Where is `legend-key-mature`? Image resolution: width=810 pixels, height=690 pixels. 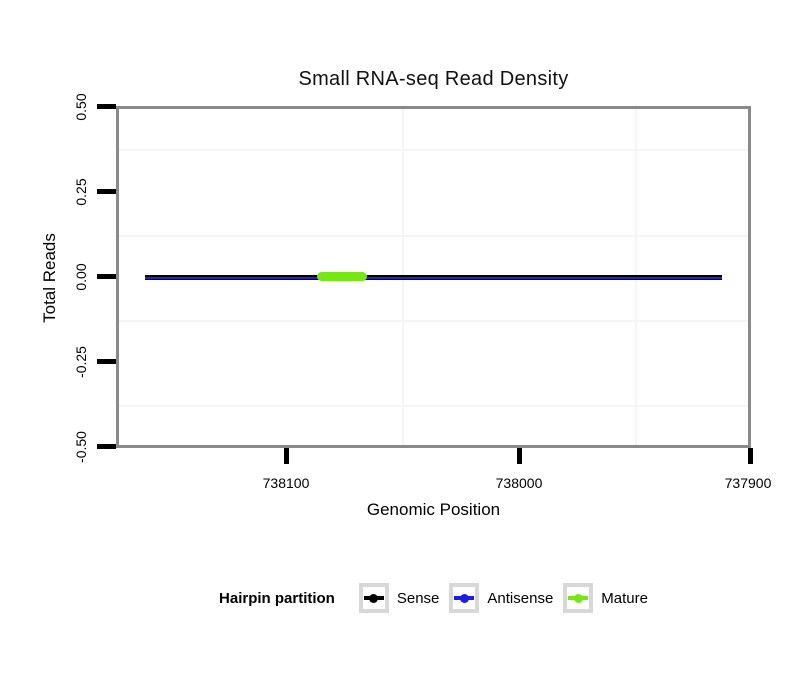
legend-key-mature is located at coordinates (578, 598).